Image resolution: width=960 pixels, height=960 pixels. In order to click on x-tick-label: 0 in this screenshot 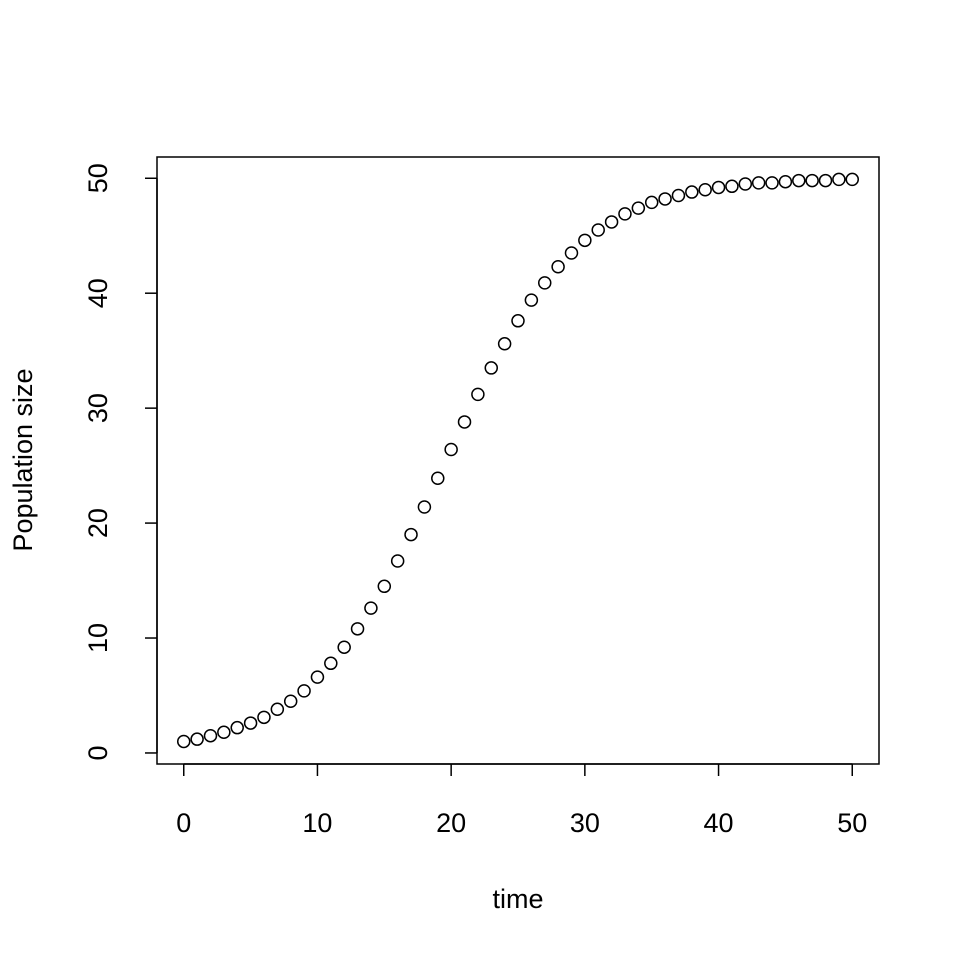, I will do `click(183, 823)`.